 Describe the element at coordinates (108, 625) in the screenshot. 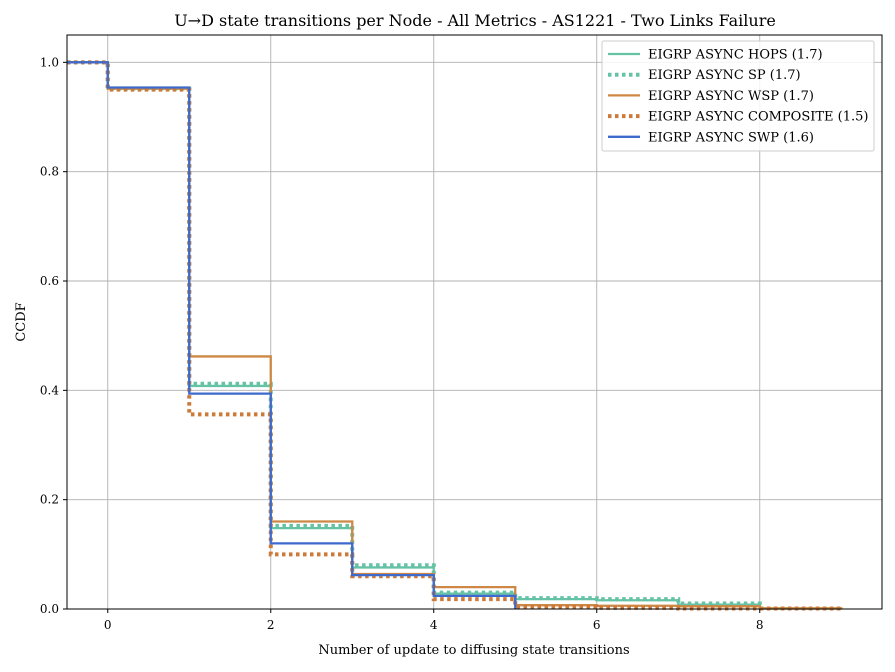

I see `x-tick-label: 0` at that location.